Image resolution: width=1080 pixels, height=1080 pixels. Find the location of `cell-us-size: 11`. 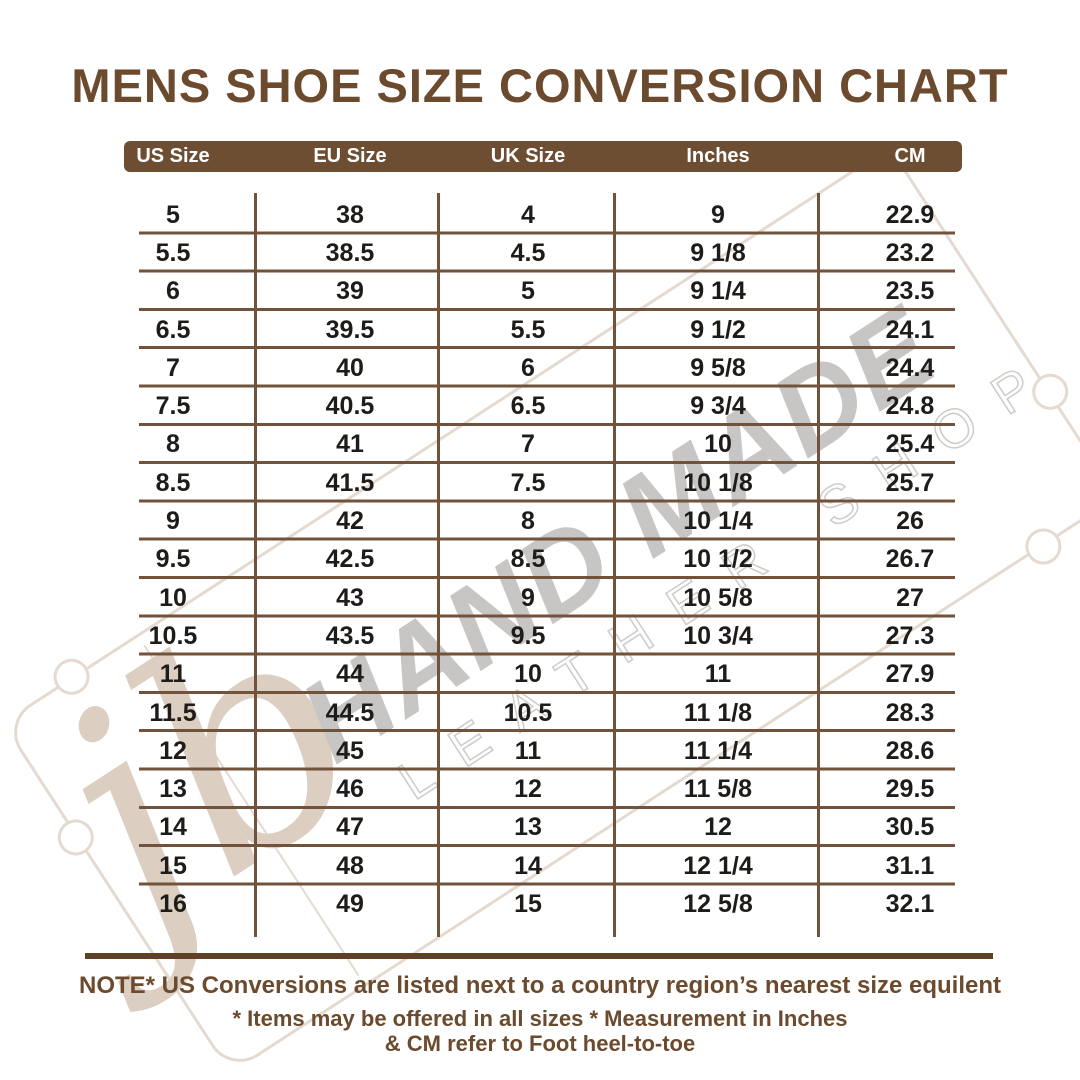

cell-us-size: 11 is located at coordinates (173, 674).